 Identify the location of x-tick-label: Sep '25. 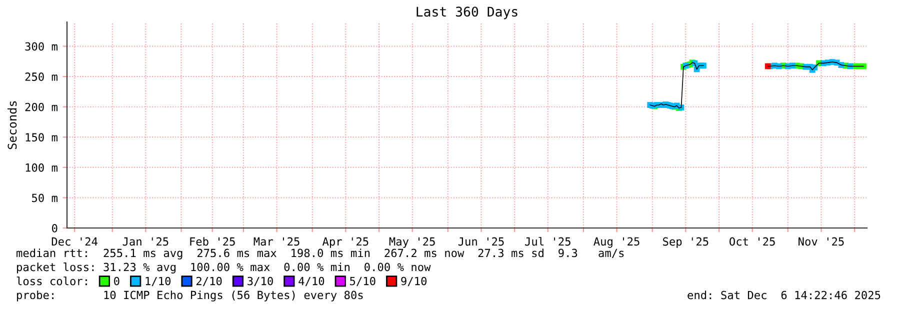
(685, 242).